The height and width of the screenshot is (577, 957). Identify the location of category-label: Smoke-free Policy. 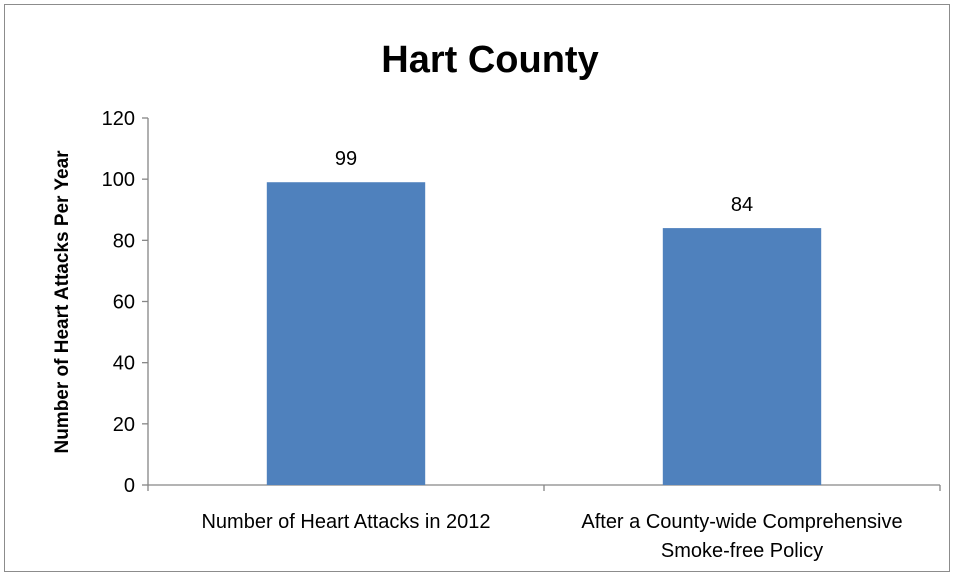
(742, 551).